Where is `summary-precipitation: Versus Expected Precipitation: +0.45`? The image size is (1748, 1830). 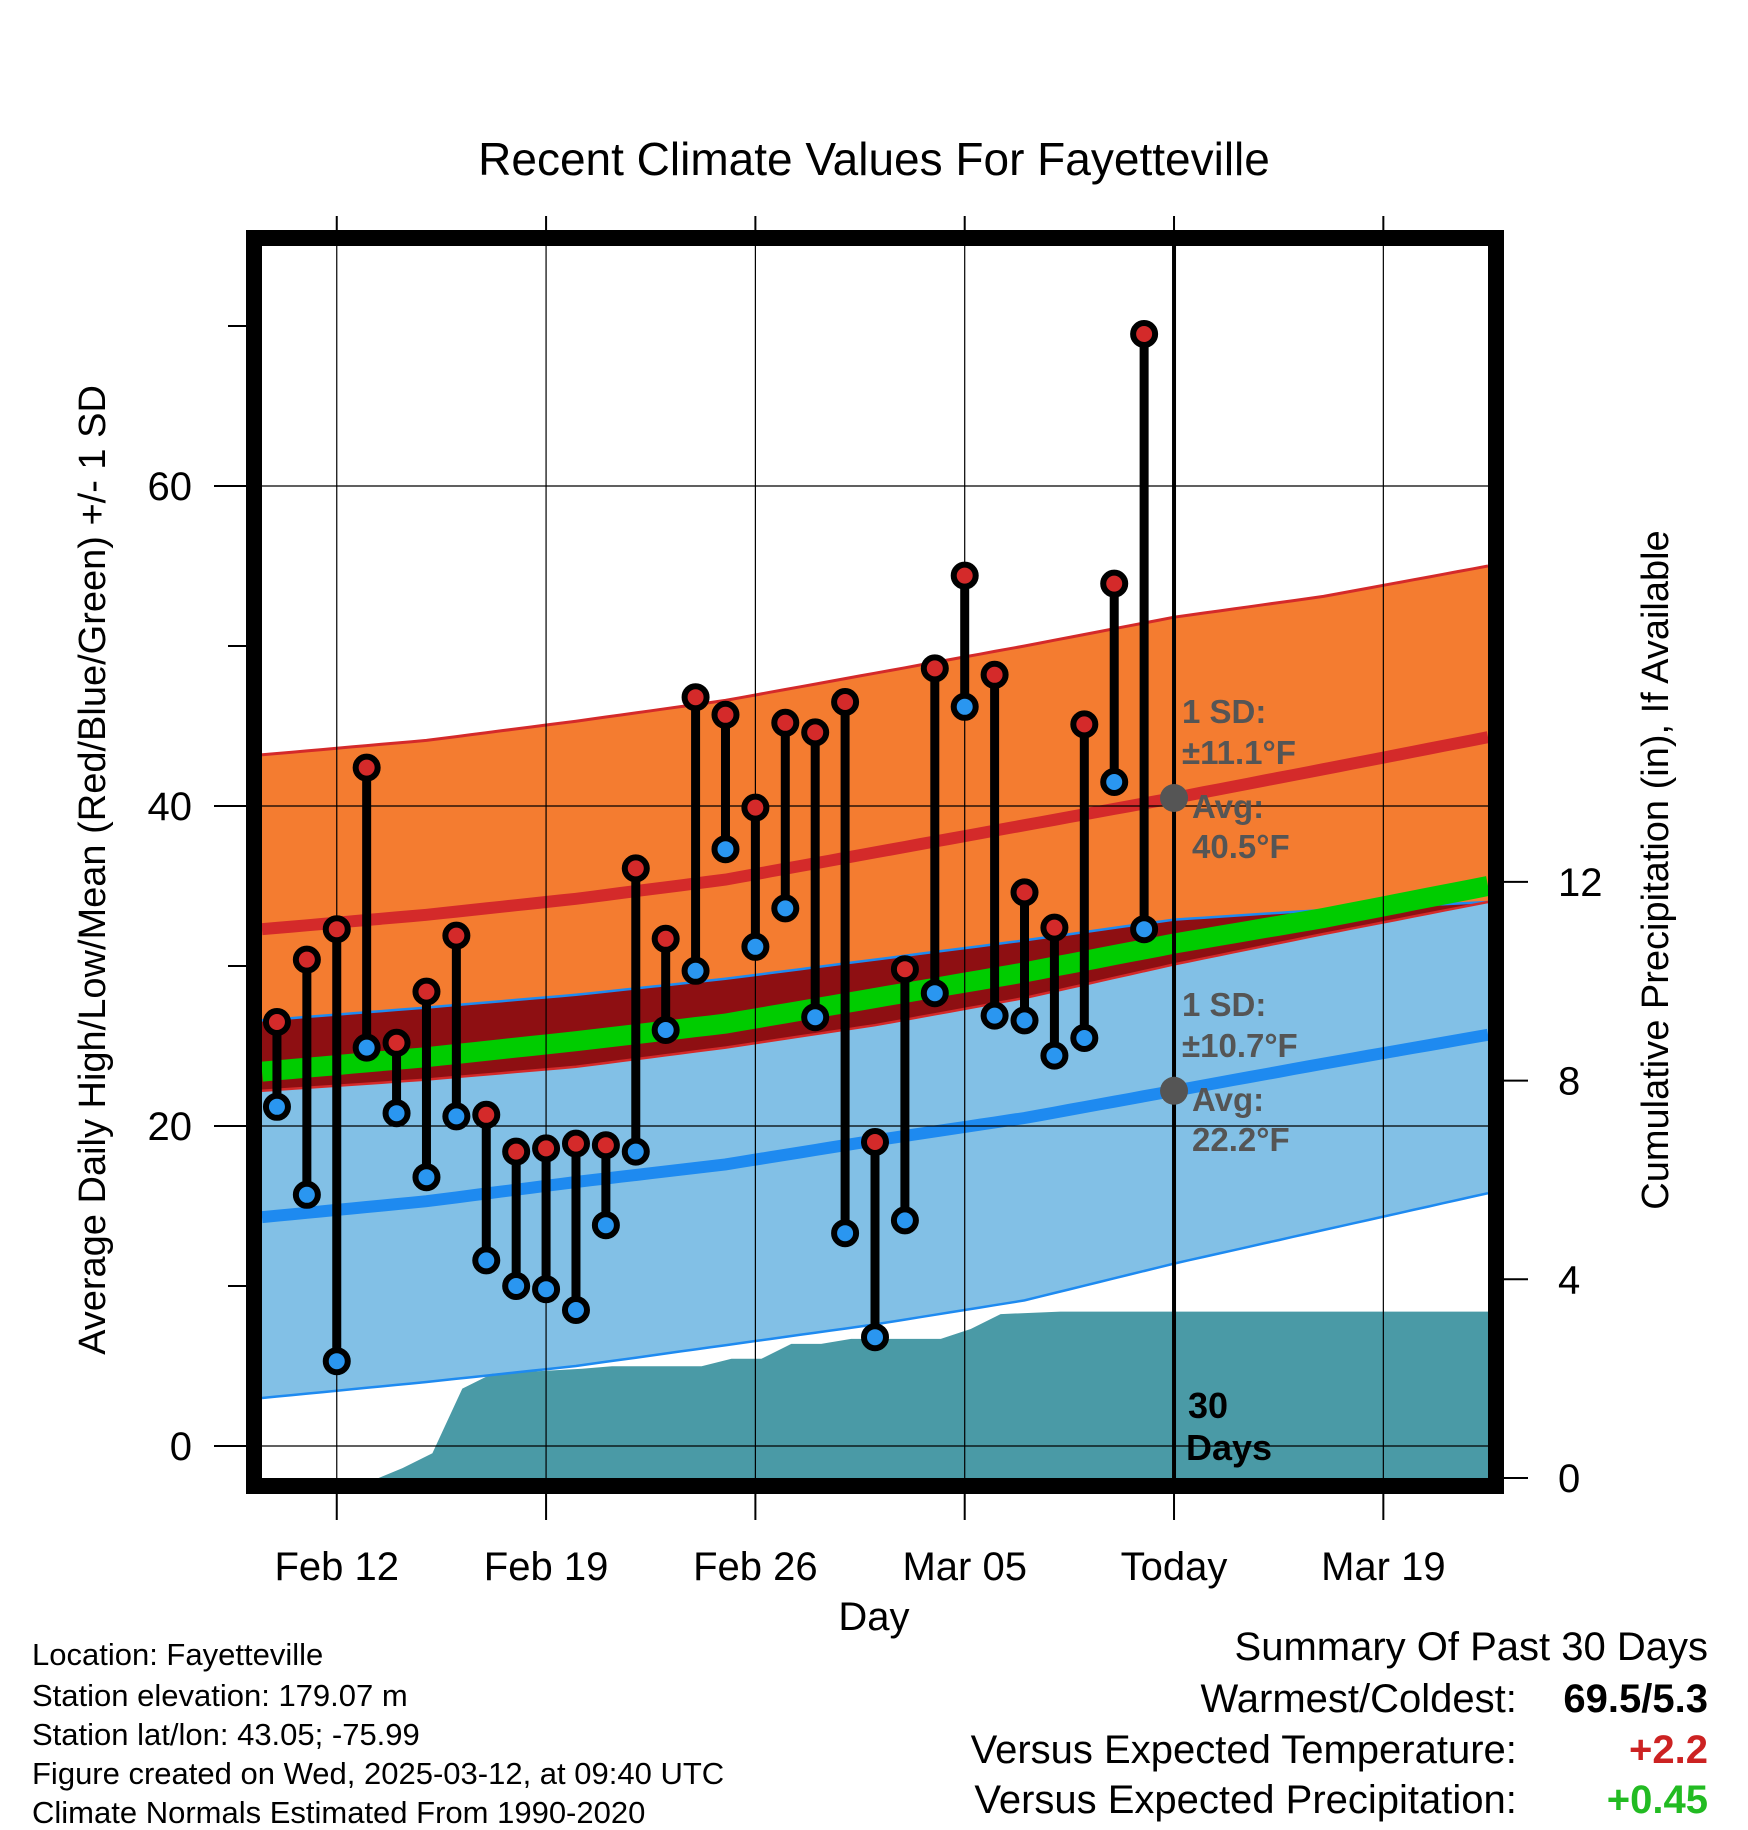 summary-precipitation: Versus Expected Precipitation: +0.45 is located at coordinates (1341, 1800).